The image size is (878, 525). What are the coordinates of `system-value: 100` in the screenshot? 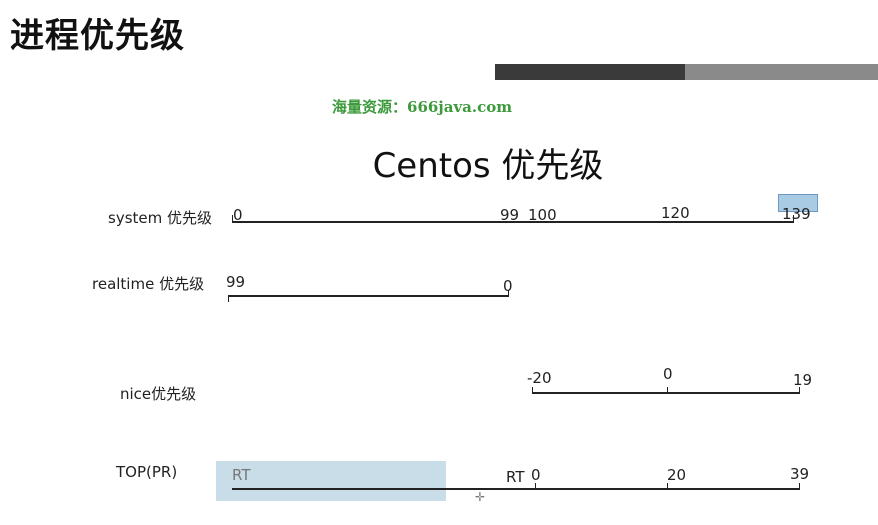 It's located at (542, 215).